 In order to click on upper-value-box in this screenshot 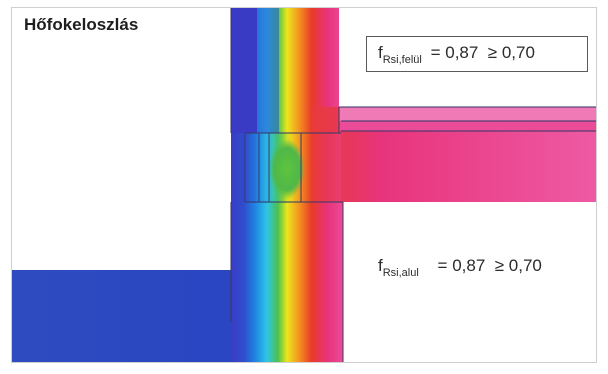, I will do `click(477, 54)`.